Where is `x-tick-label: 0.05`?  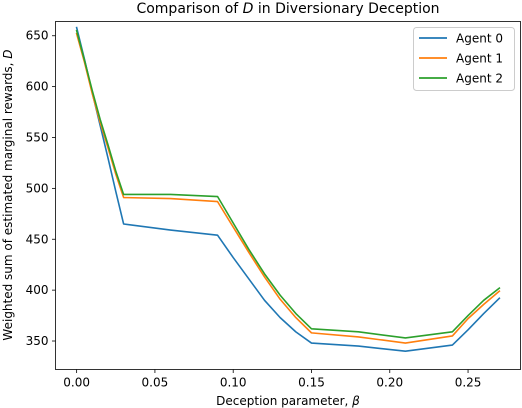
x-tick-label: 0.05 is located at coordinates (155, 383).